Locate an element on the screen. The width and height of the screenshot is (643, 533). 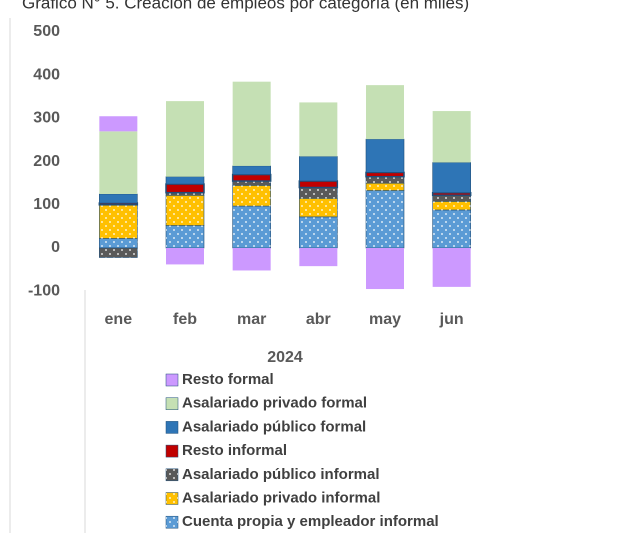
y-tick-label: 100 is located at coordinates (46, 204).